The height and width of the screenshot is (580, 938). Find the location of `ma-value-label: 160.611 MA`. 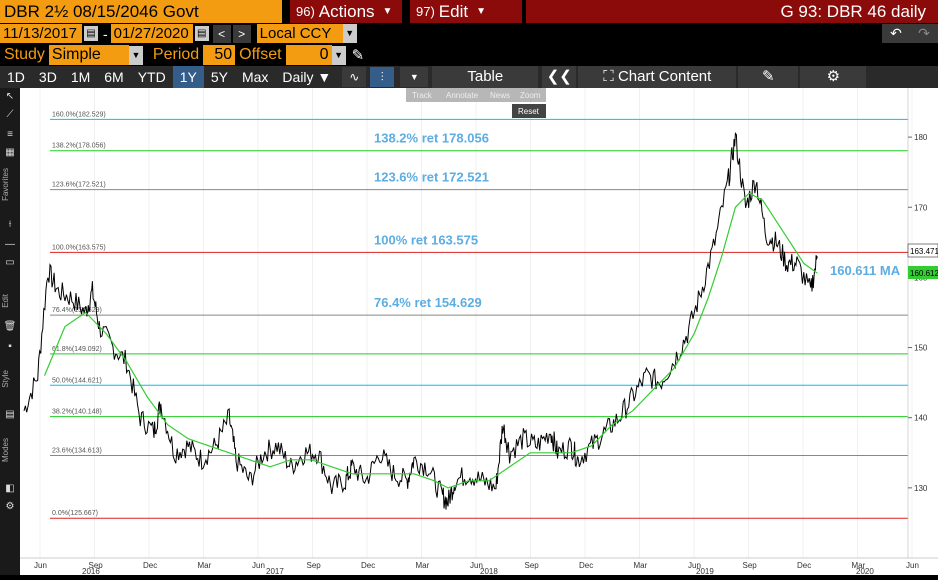

ma-value-label: 160.611 MA is located at coordinates (865, 270).